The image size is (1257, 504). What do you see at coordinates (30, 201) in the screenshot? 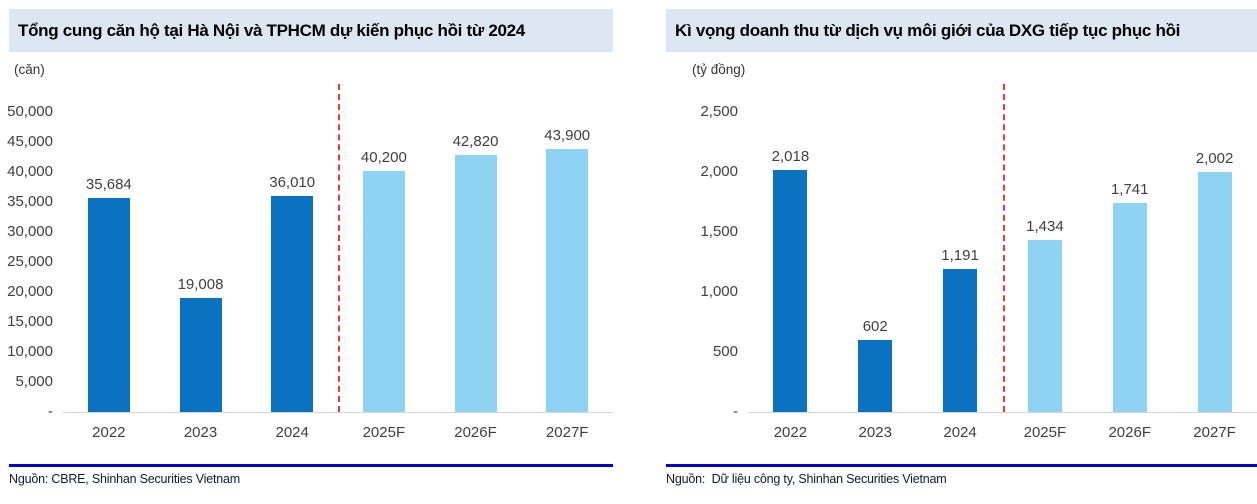
I see `y-axis-tick: 35,000` at bounding box center [30, 201].